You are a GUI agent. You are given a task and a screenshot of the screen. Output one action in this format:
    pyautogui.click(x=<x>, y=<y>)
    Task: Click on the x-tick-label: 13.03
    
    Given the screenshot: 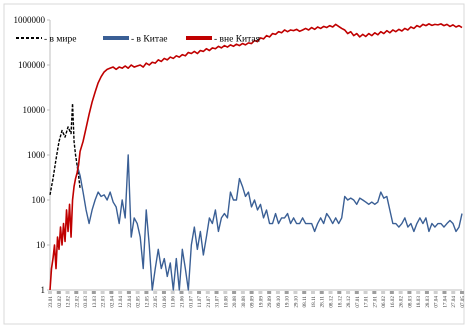 What is the action you would take?
    pyautogui.click(x=95, y=302)
    